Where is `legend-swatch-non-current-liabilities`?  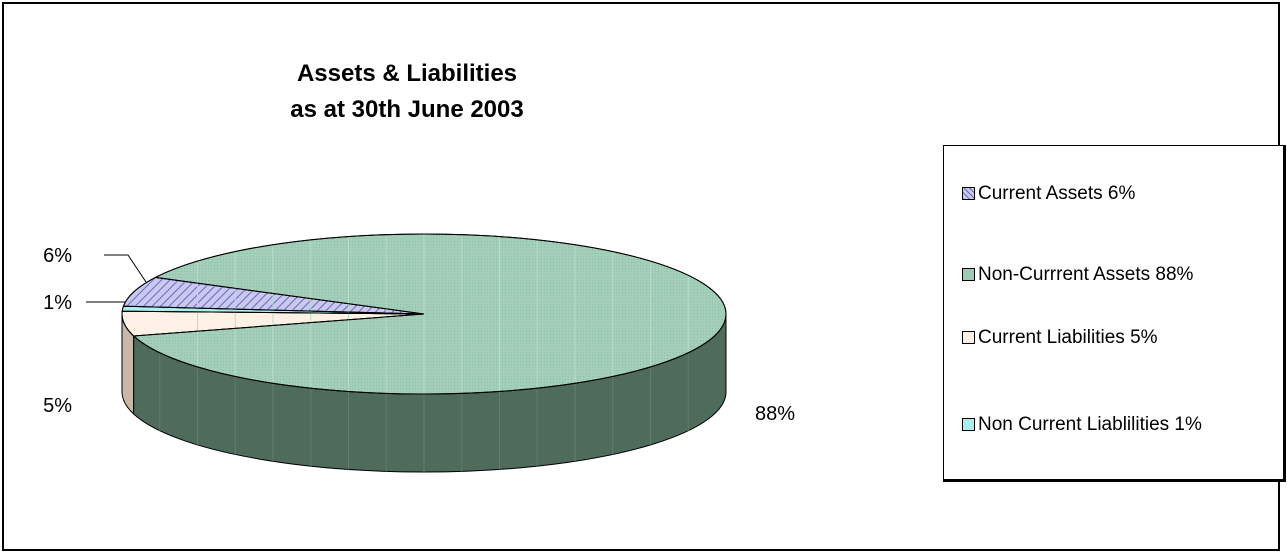 legend-swatch-non-current-liabilities is located at coordinates (968, 424).